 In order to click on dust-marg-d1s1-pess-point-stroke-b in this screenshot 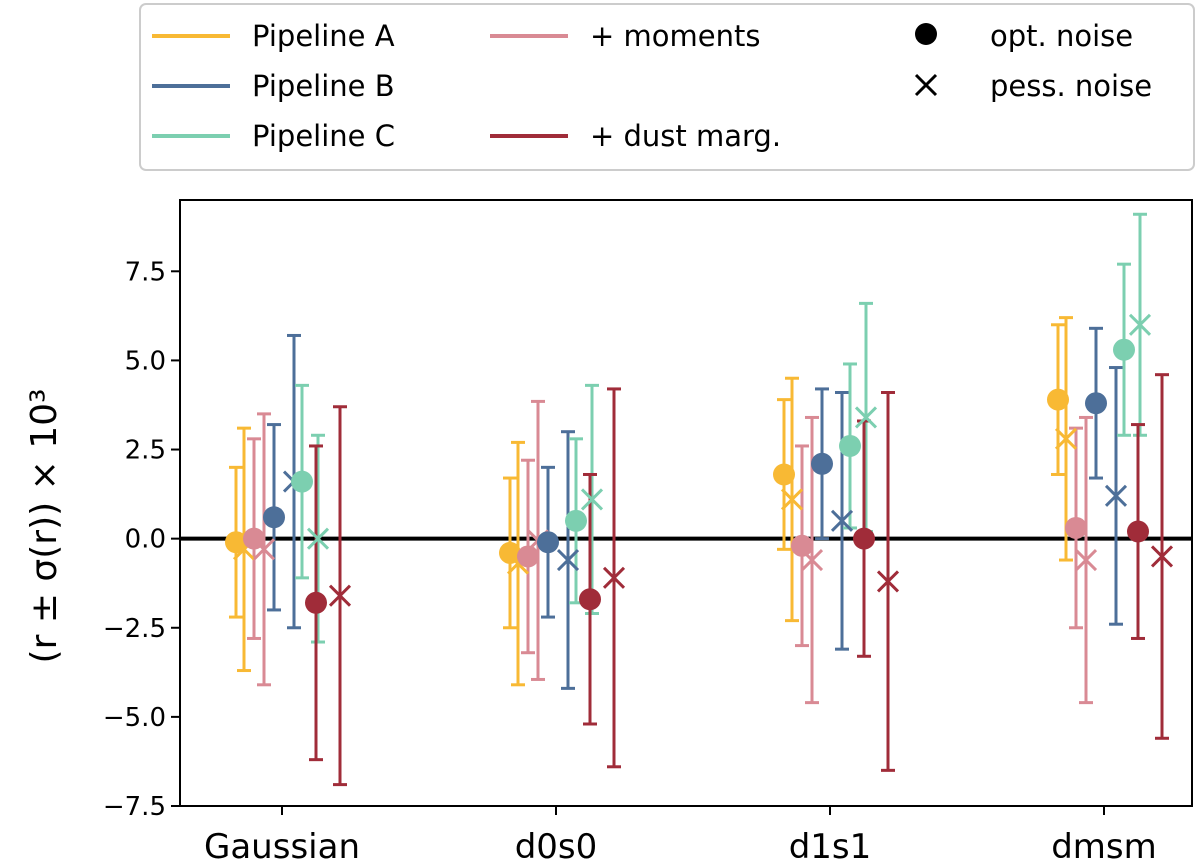, I will do `click(888, 581)`.